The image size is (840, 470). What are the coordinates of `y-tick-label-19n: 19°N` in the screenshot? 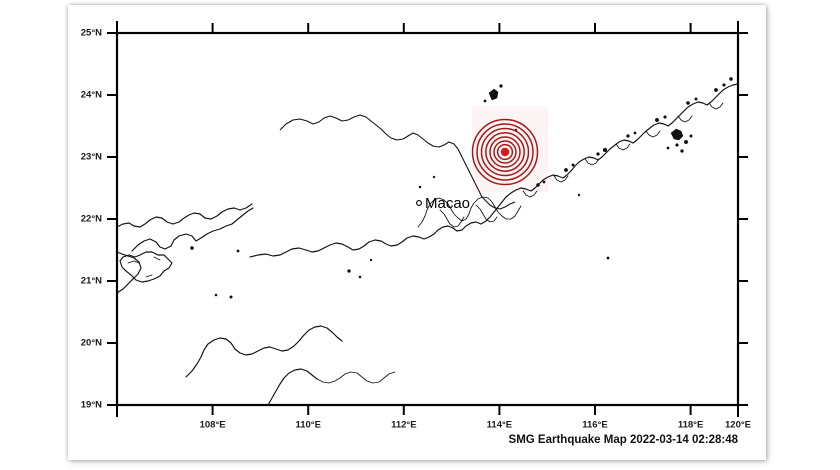 It's located at (91, 405).